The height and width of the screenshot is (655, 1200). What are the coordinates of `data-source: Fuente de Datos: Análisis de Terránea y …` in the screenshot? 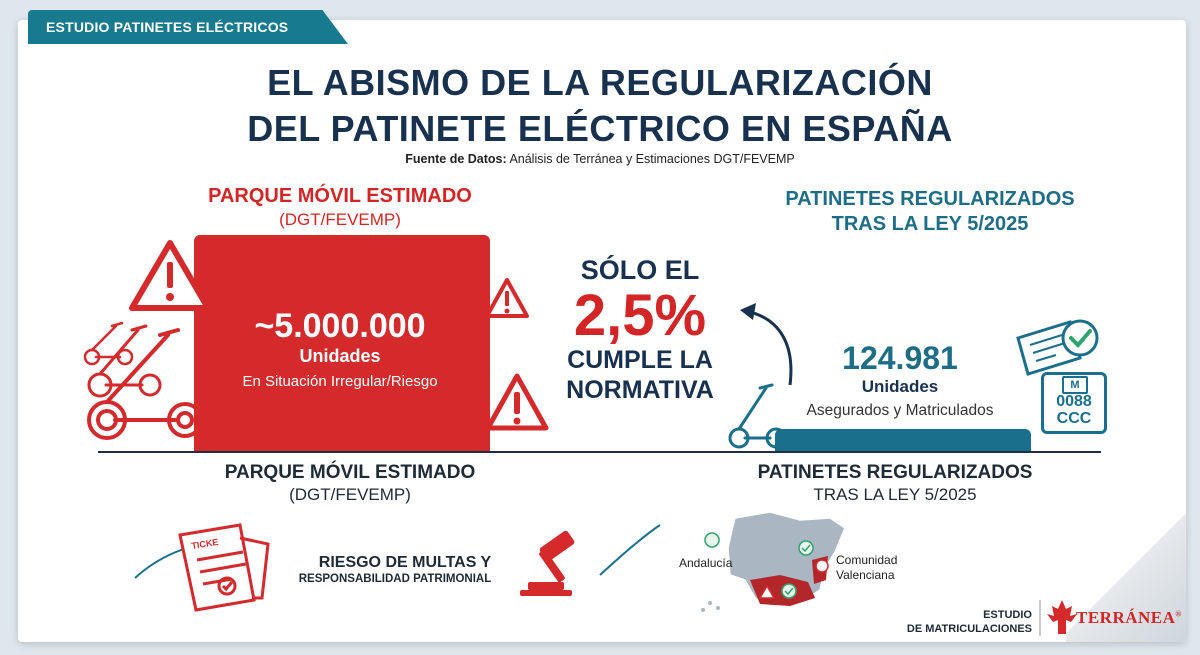 It's located at (600, 159).